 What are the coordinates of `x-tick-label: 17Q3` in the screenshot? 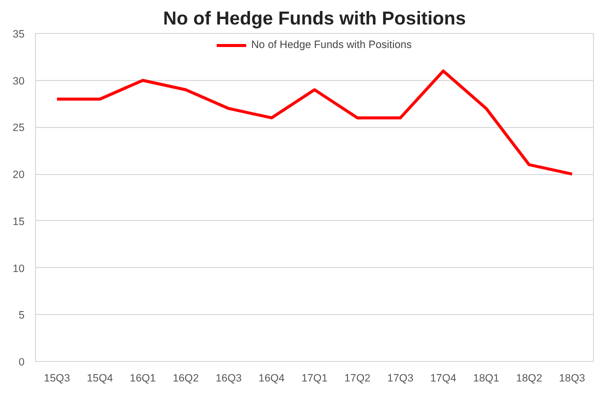 It's located at (400, 378).